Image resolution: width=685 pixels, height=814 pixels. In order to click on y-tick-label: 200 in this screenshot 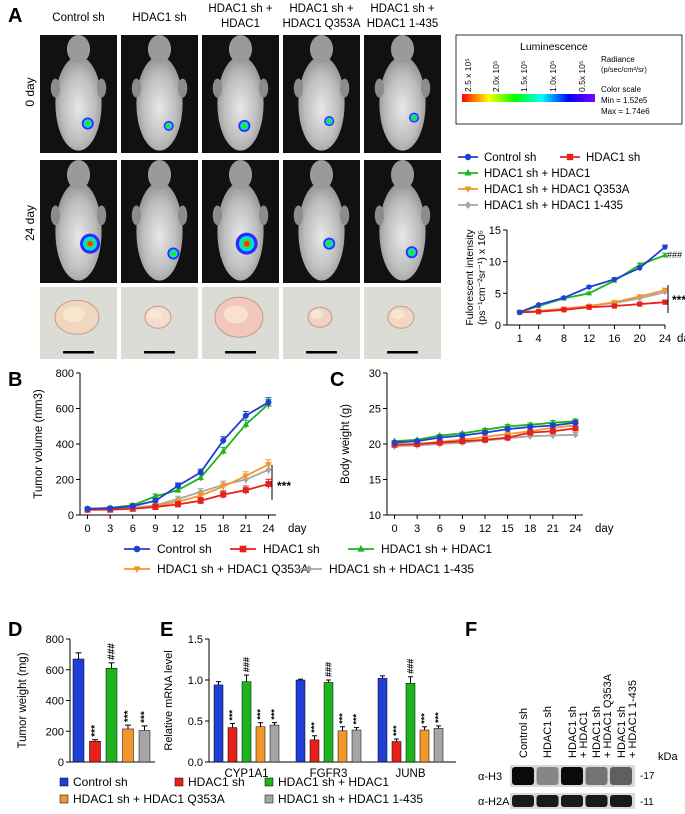, I will do `click(55, 732)`.